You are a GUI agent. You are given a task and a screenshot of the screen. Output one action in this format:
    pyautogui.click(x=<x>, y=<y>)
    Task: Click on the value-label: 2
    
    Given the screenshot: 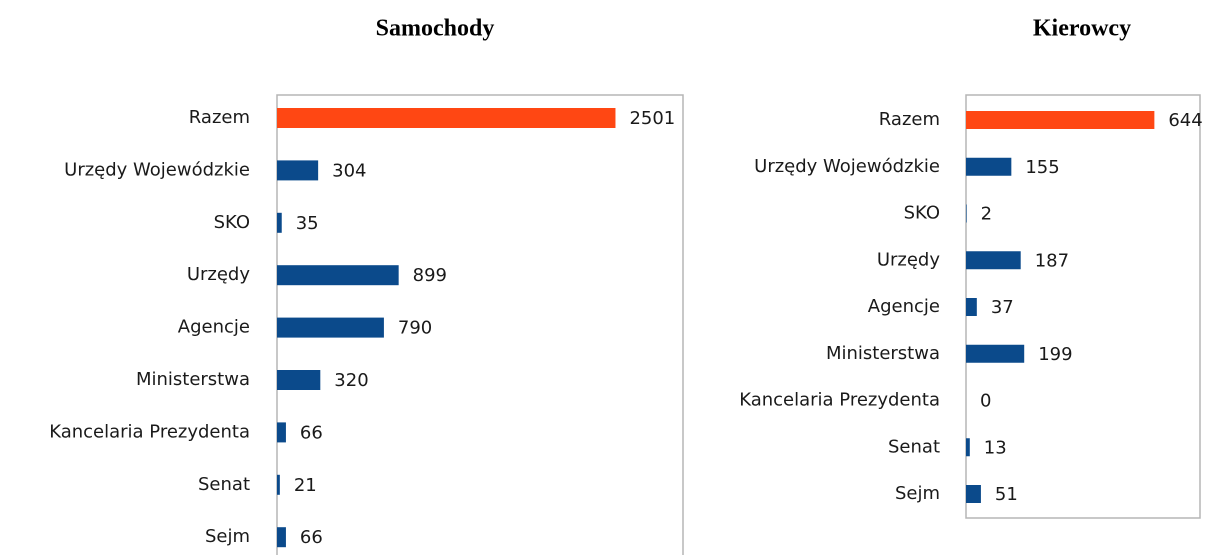 What is the action you would take?
    pyautogui.click(x=986, y=214)
    